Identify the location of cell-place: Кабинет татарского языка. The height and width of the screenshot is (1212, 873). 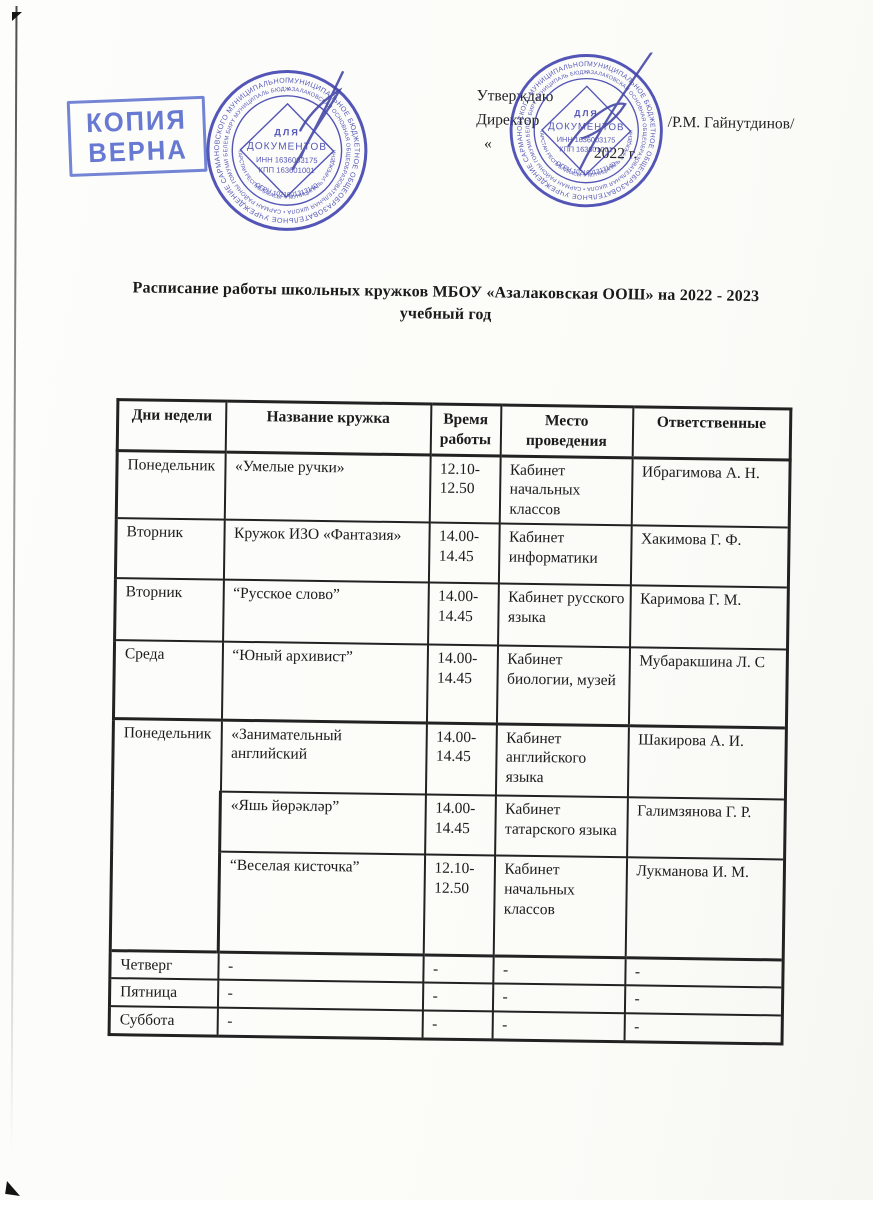
(561, 826).